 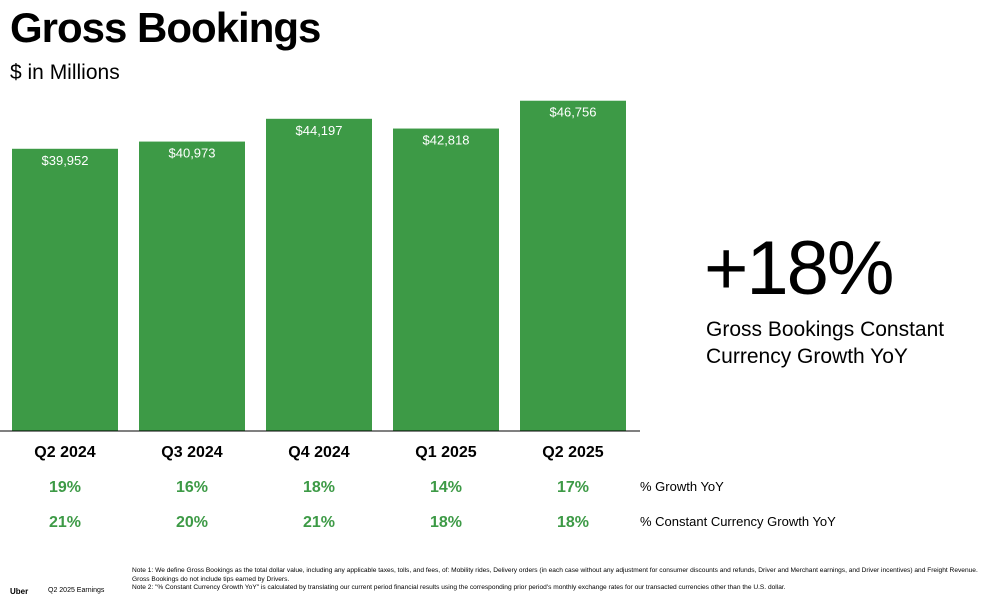 What do you see at coordinates (445, 452) in the screenshot?
I see `category-label: Q1 2025` at bounding box center [445, 452].